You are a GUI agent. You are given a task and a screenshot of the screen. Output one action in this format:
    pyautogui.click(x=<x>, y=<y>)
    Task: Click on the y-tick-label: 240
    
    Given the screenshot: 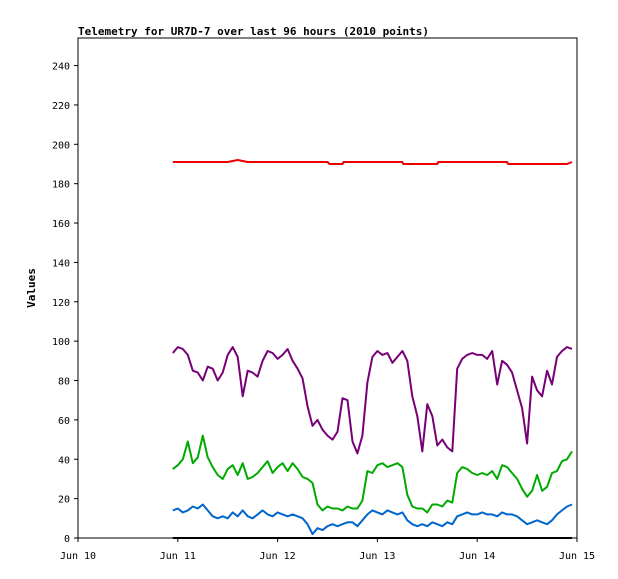 What is the action you would take?
    pyautogui.click(x=61, y=67)
    